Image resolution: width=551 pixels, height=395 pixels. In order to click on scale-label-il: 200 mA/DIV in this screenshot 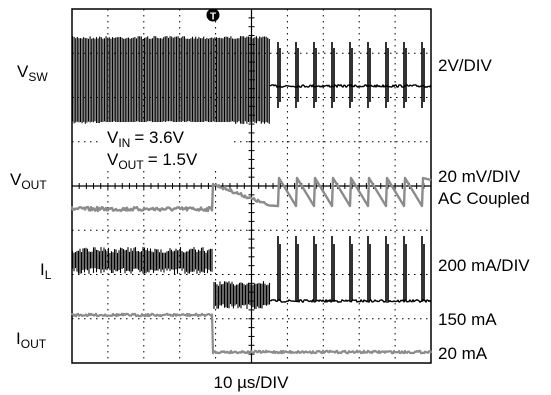, I will do `click(484, 265)`.